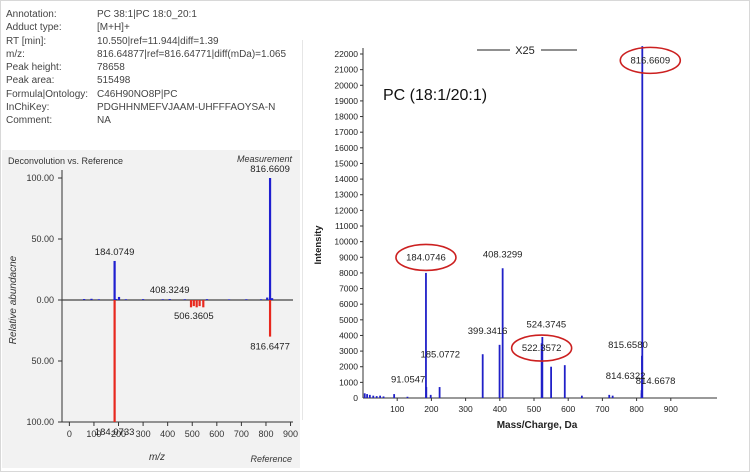 The width and height of the screenshot is (750, 473). I want to click on y-tick-label: 7000, so click(348, 289).